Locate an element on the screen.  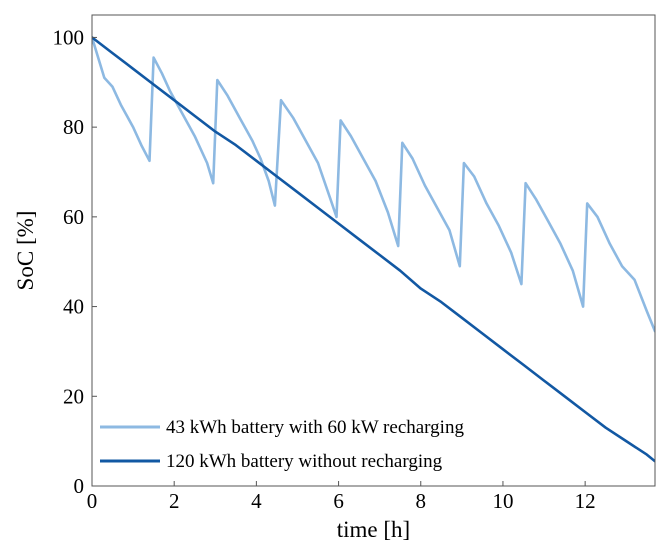
y-axis-label: SoC [%] is located at coordinates (25, 251).